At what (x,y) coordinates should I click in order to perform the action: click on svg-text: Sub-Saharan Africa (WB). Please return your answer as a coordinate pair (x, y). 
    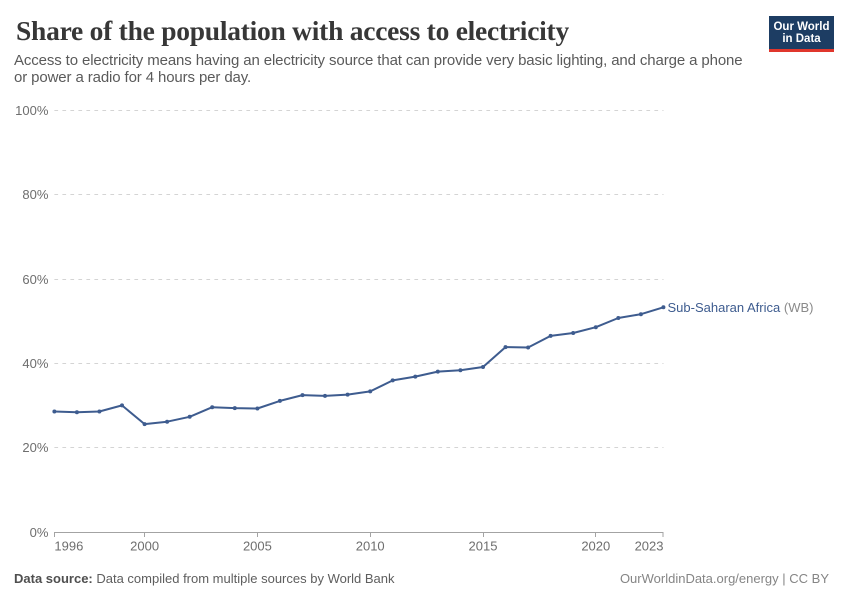
    Looking at the image, I should click on (741, 307).